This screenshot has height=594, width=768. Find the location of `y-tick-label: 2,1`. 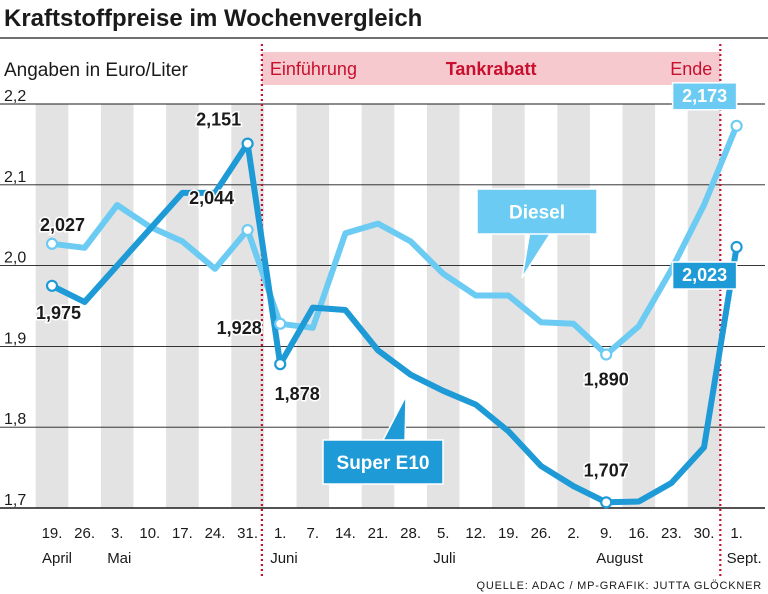

y-tick-label: 2,1 is located at coordinates (15, 177).